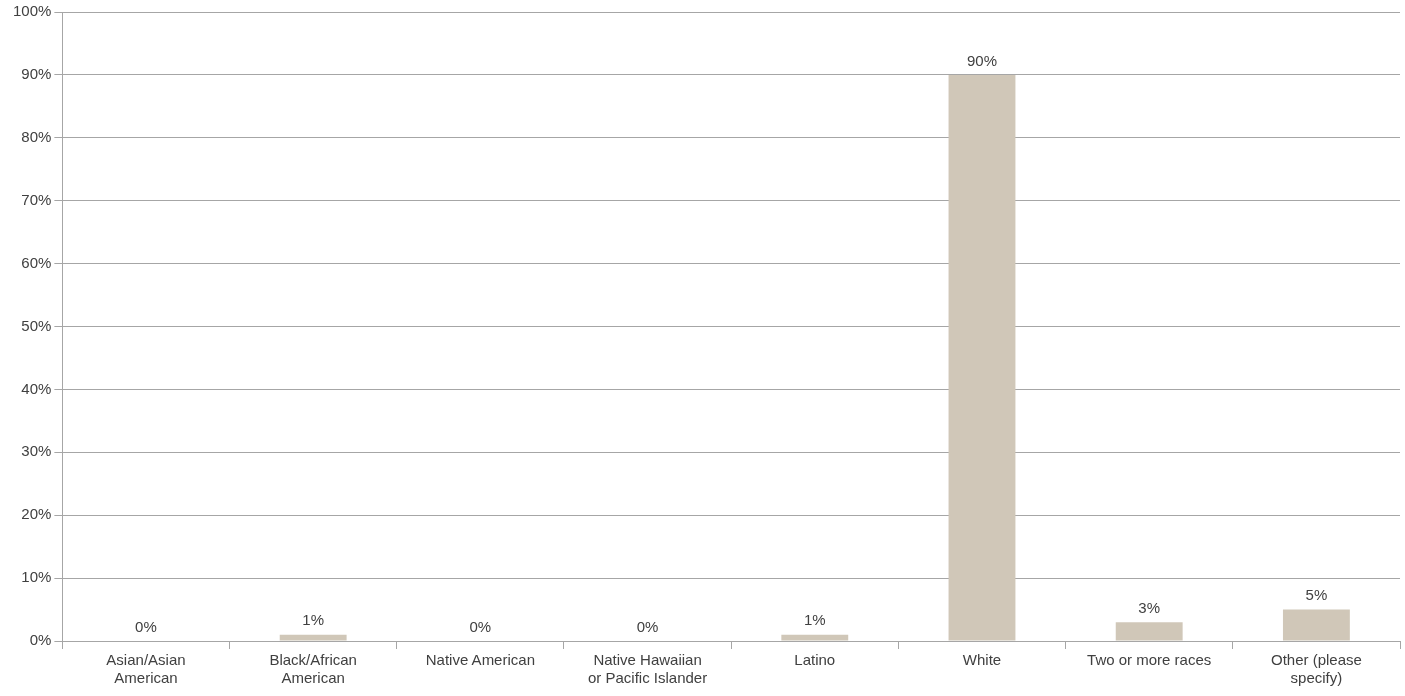  I want to click on y-tick-label: 30%, so click(36, 451).